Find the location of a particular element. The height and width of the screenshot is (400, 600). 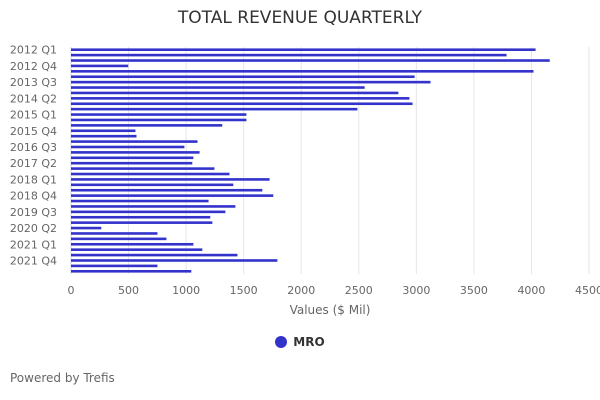

y-tick-label: 2013 Q3 is located at coordinates (33, 82).